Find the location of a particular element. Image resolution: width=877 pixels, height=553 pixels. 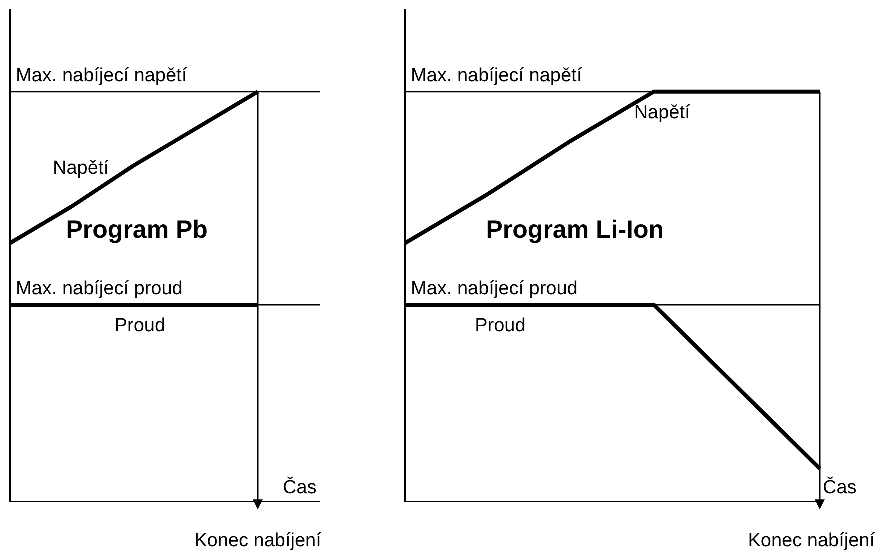

text: Program Li-Ion is located at coordinates (575, 230).